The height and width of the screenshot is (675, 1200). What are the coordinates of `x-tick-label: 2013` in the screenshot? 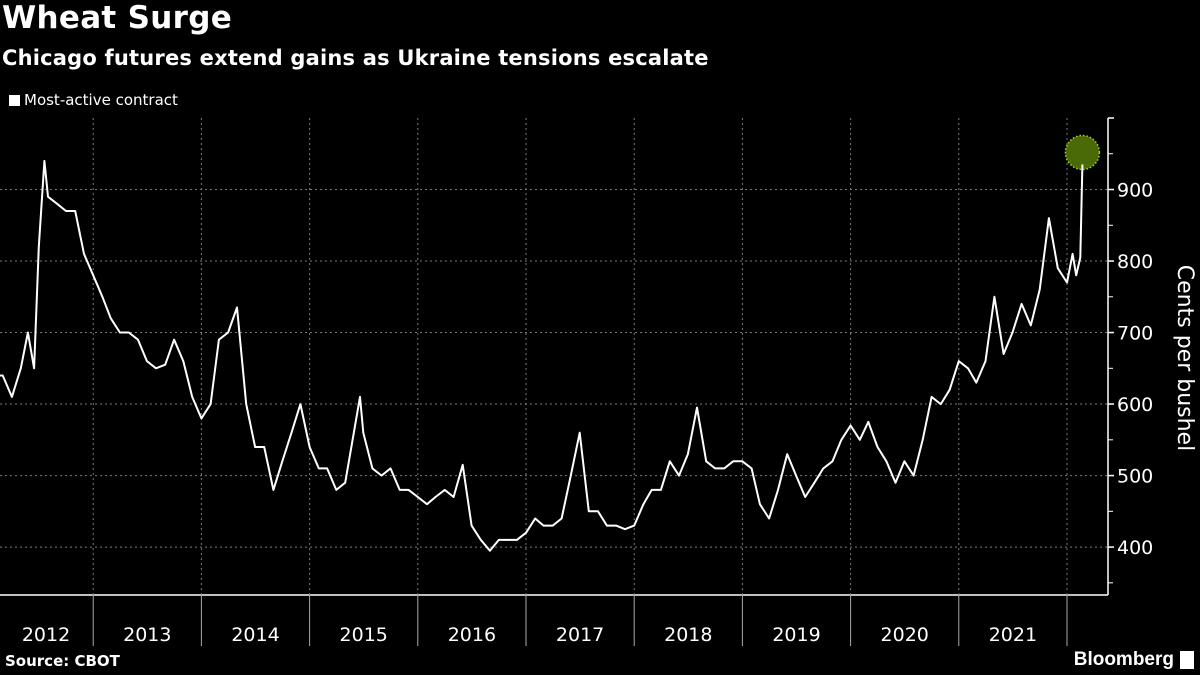 It's located at (147, 635).